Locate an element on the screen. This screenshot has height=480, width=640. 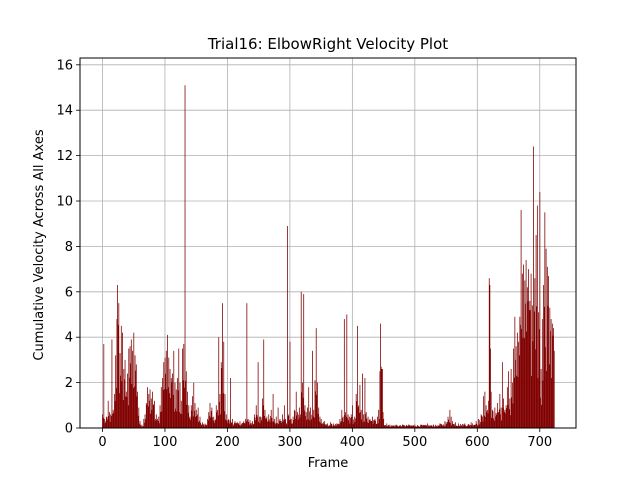
y-tick-label: 16 is located at coordinates (64, 65).